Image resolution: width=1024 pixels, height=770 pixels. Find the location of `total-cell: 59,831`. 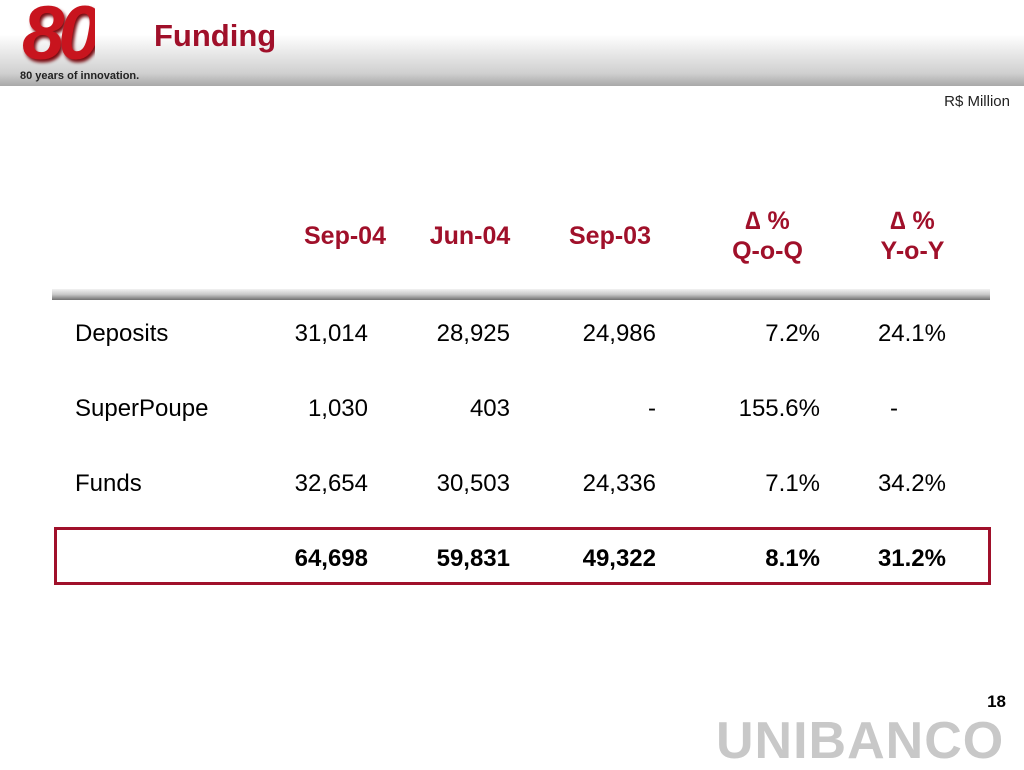

total-cell: 59,831 is located at coordinates (473, 558).